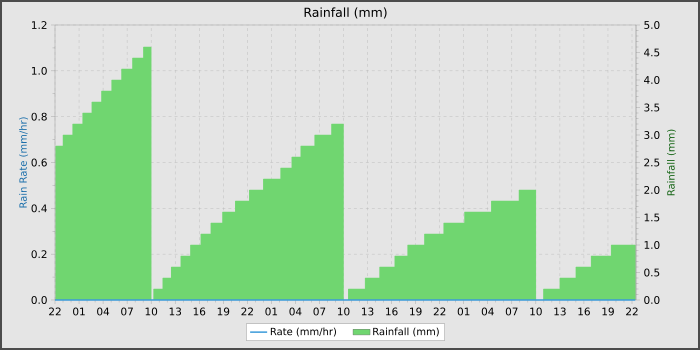  Describe the element at coordinates (303, 332) in the screenshot. I see `legend-label: Rate (mm/hr)` at that location.